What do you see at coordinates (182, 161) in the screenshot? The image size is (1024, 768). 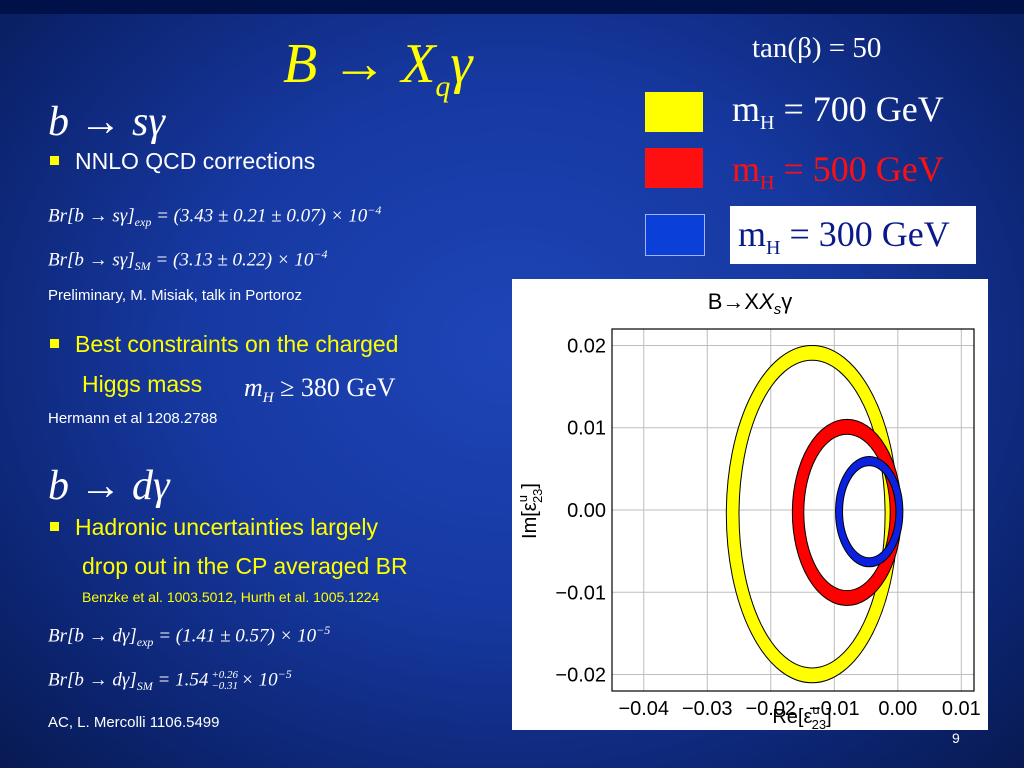 I see `bullet-nnlo: NNLO QCD corrections` at bounding box center [182, 161].